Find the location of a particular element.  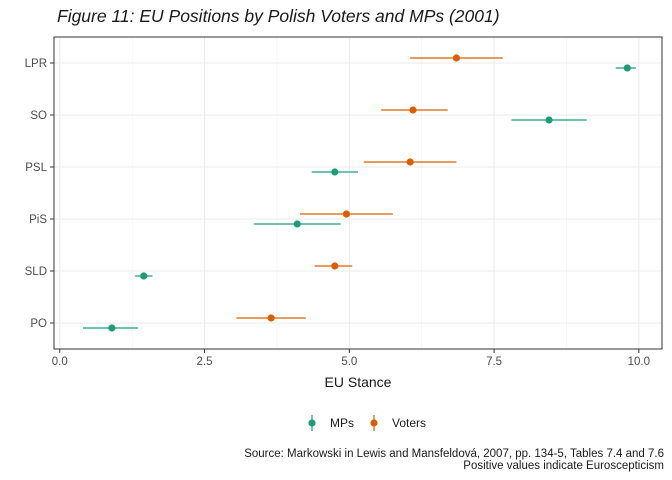

legend-key-point-mps is located at coordinates (312, 423).